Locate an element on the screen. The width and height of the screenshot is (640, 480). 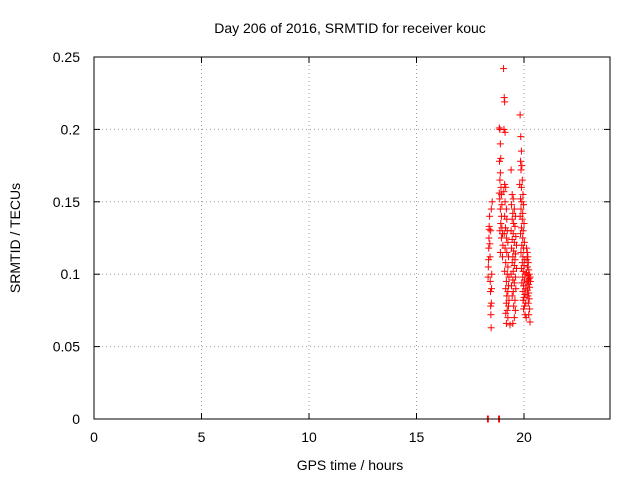
data-points is located at coordinates (508, 244).